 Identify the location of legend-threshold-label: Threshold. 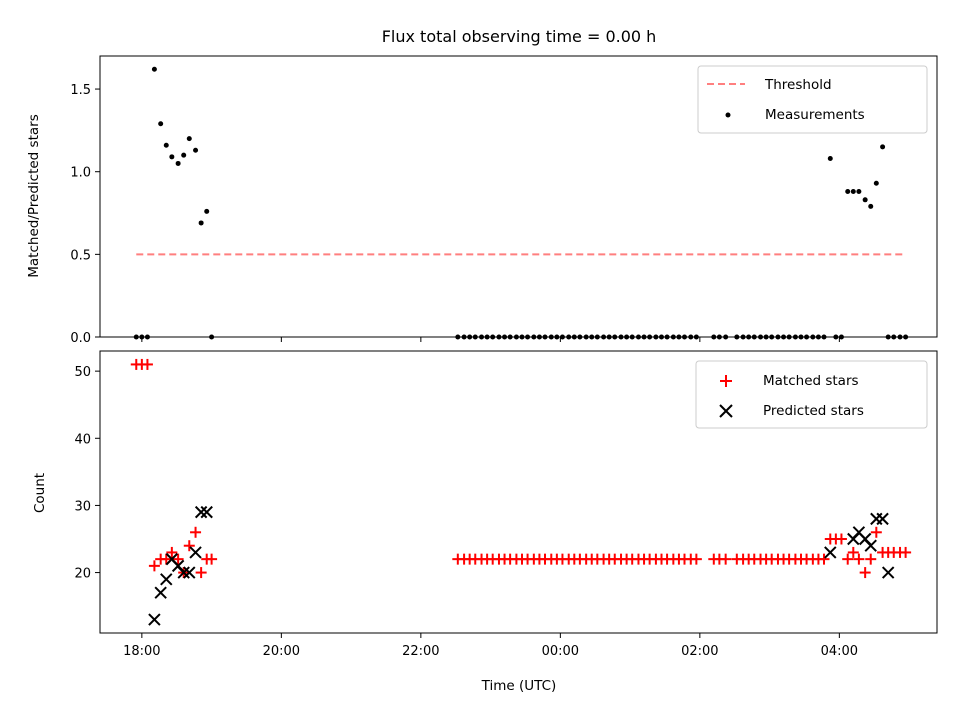
(798, 85).